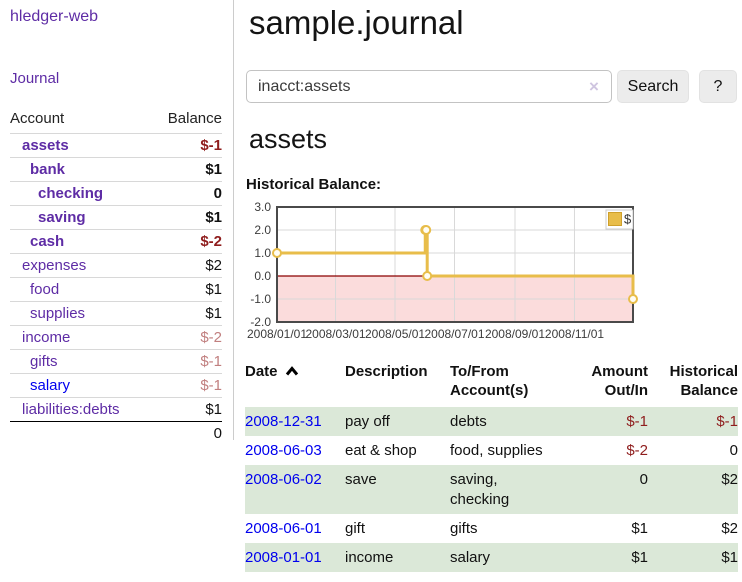 The image size is (742, 582). I want to click on transaction-balance: 0, so click(733, 450).